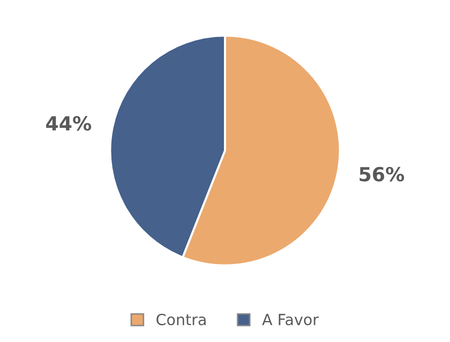 This screenshot has width=450, height=342. I want to click on data-label: 56%, so click(382, 174).